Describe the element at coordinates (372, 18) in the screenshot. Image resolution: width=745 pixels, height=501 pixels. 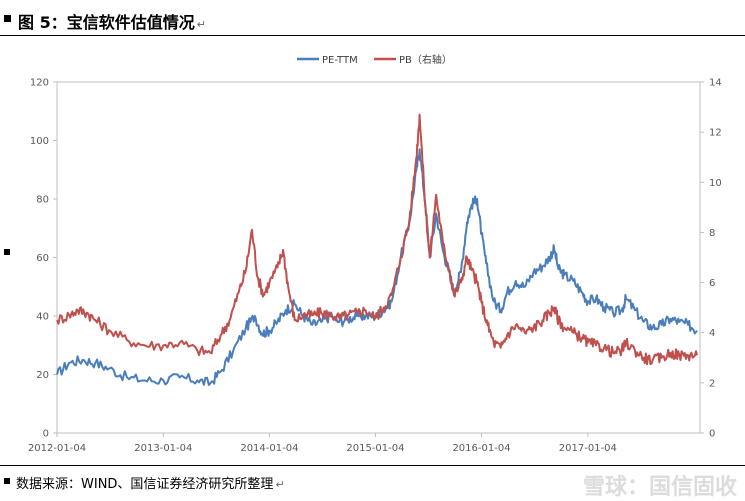
I see `figure-title-bar: 图 5：宝信软件估值情况 ↵` at that location.